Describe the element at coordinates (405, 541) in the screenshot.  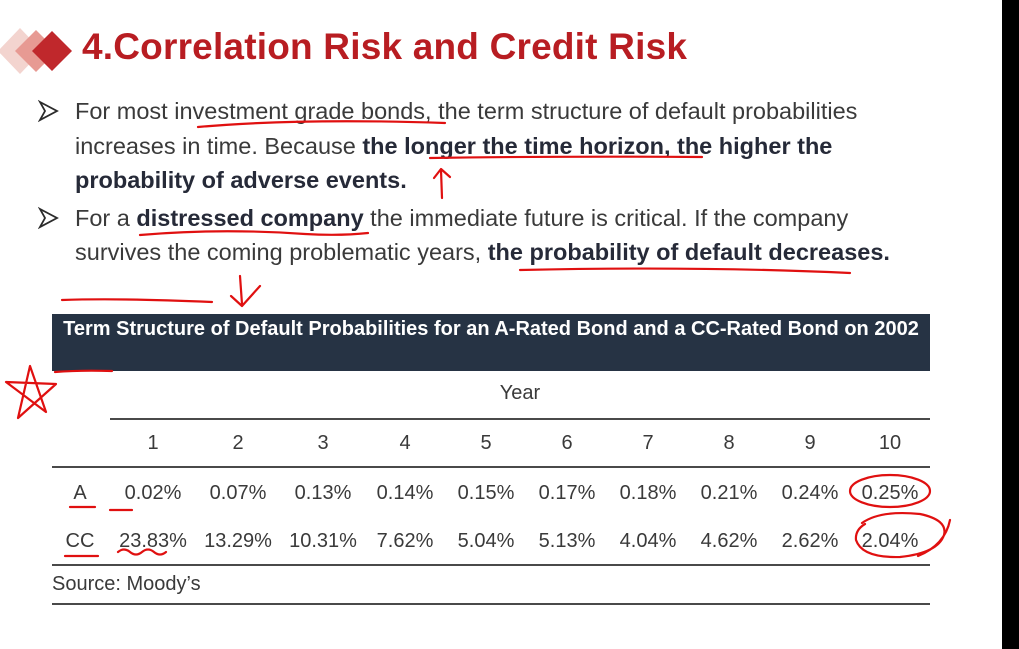
I see `table-cell: 7.62%` at that location.